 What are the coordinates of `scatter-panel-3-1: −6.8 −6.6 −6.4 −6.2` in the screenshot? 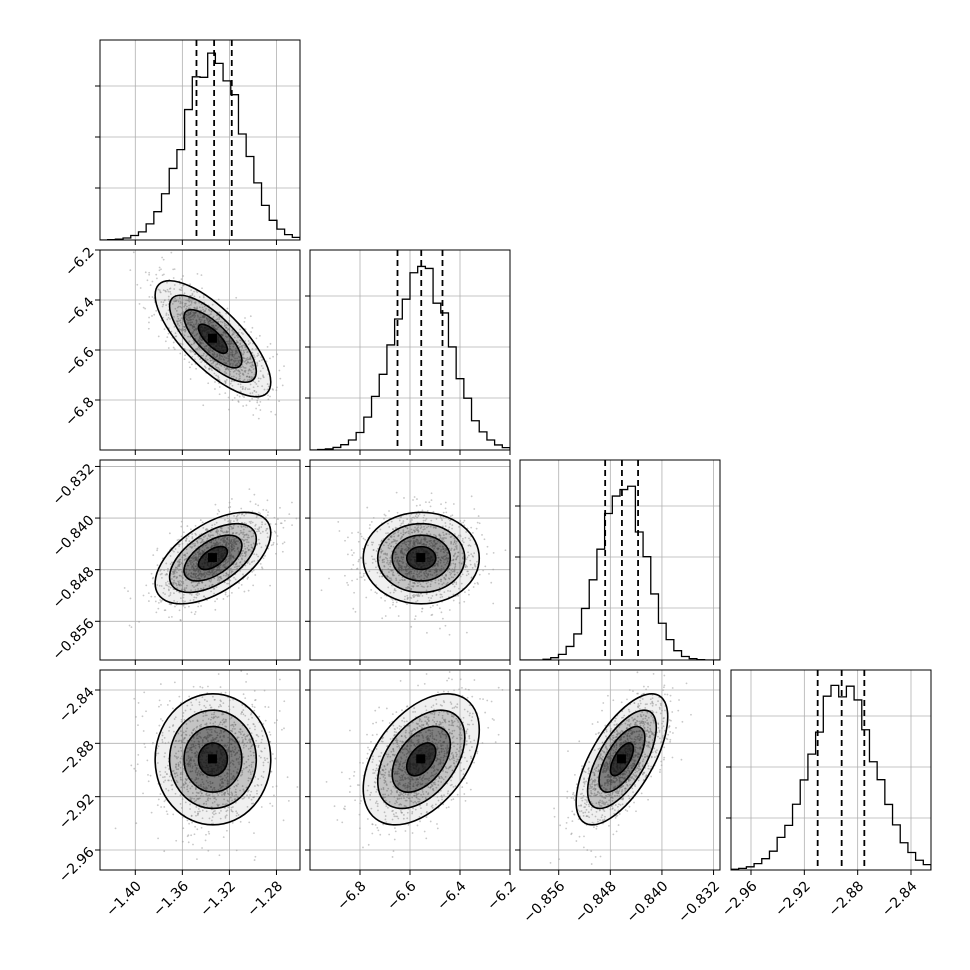 It's located at (412, 791).